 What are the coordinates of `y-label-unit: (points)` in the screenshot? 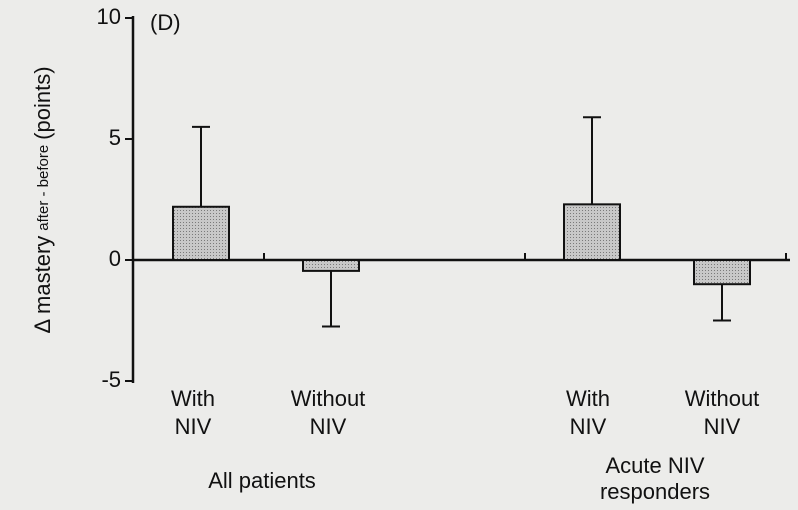 It's located at (42, 102).